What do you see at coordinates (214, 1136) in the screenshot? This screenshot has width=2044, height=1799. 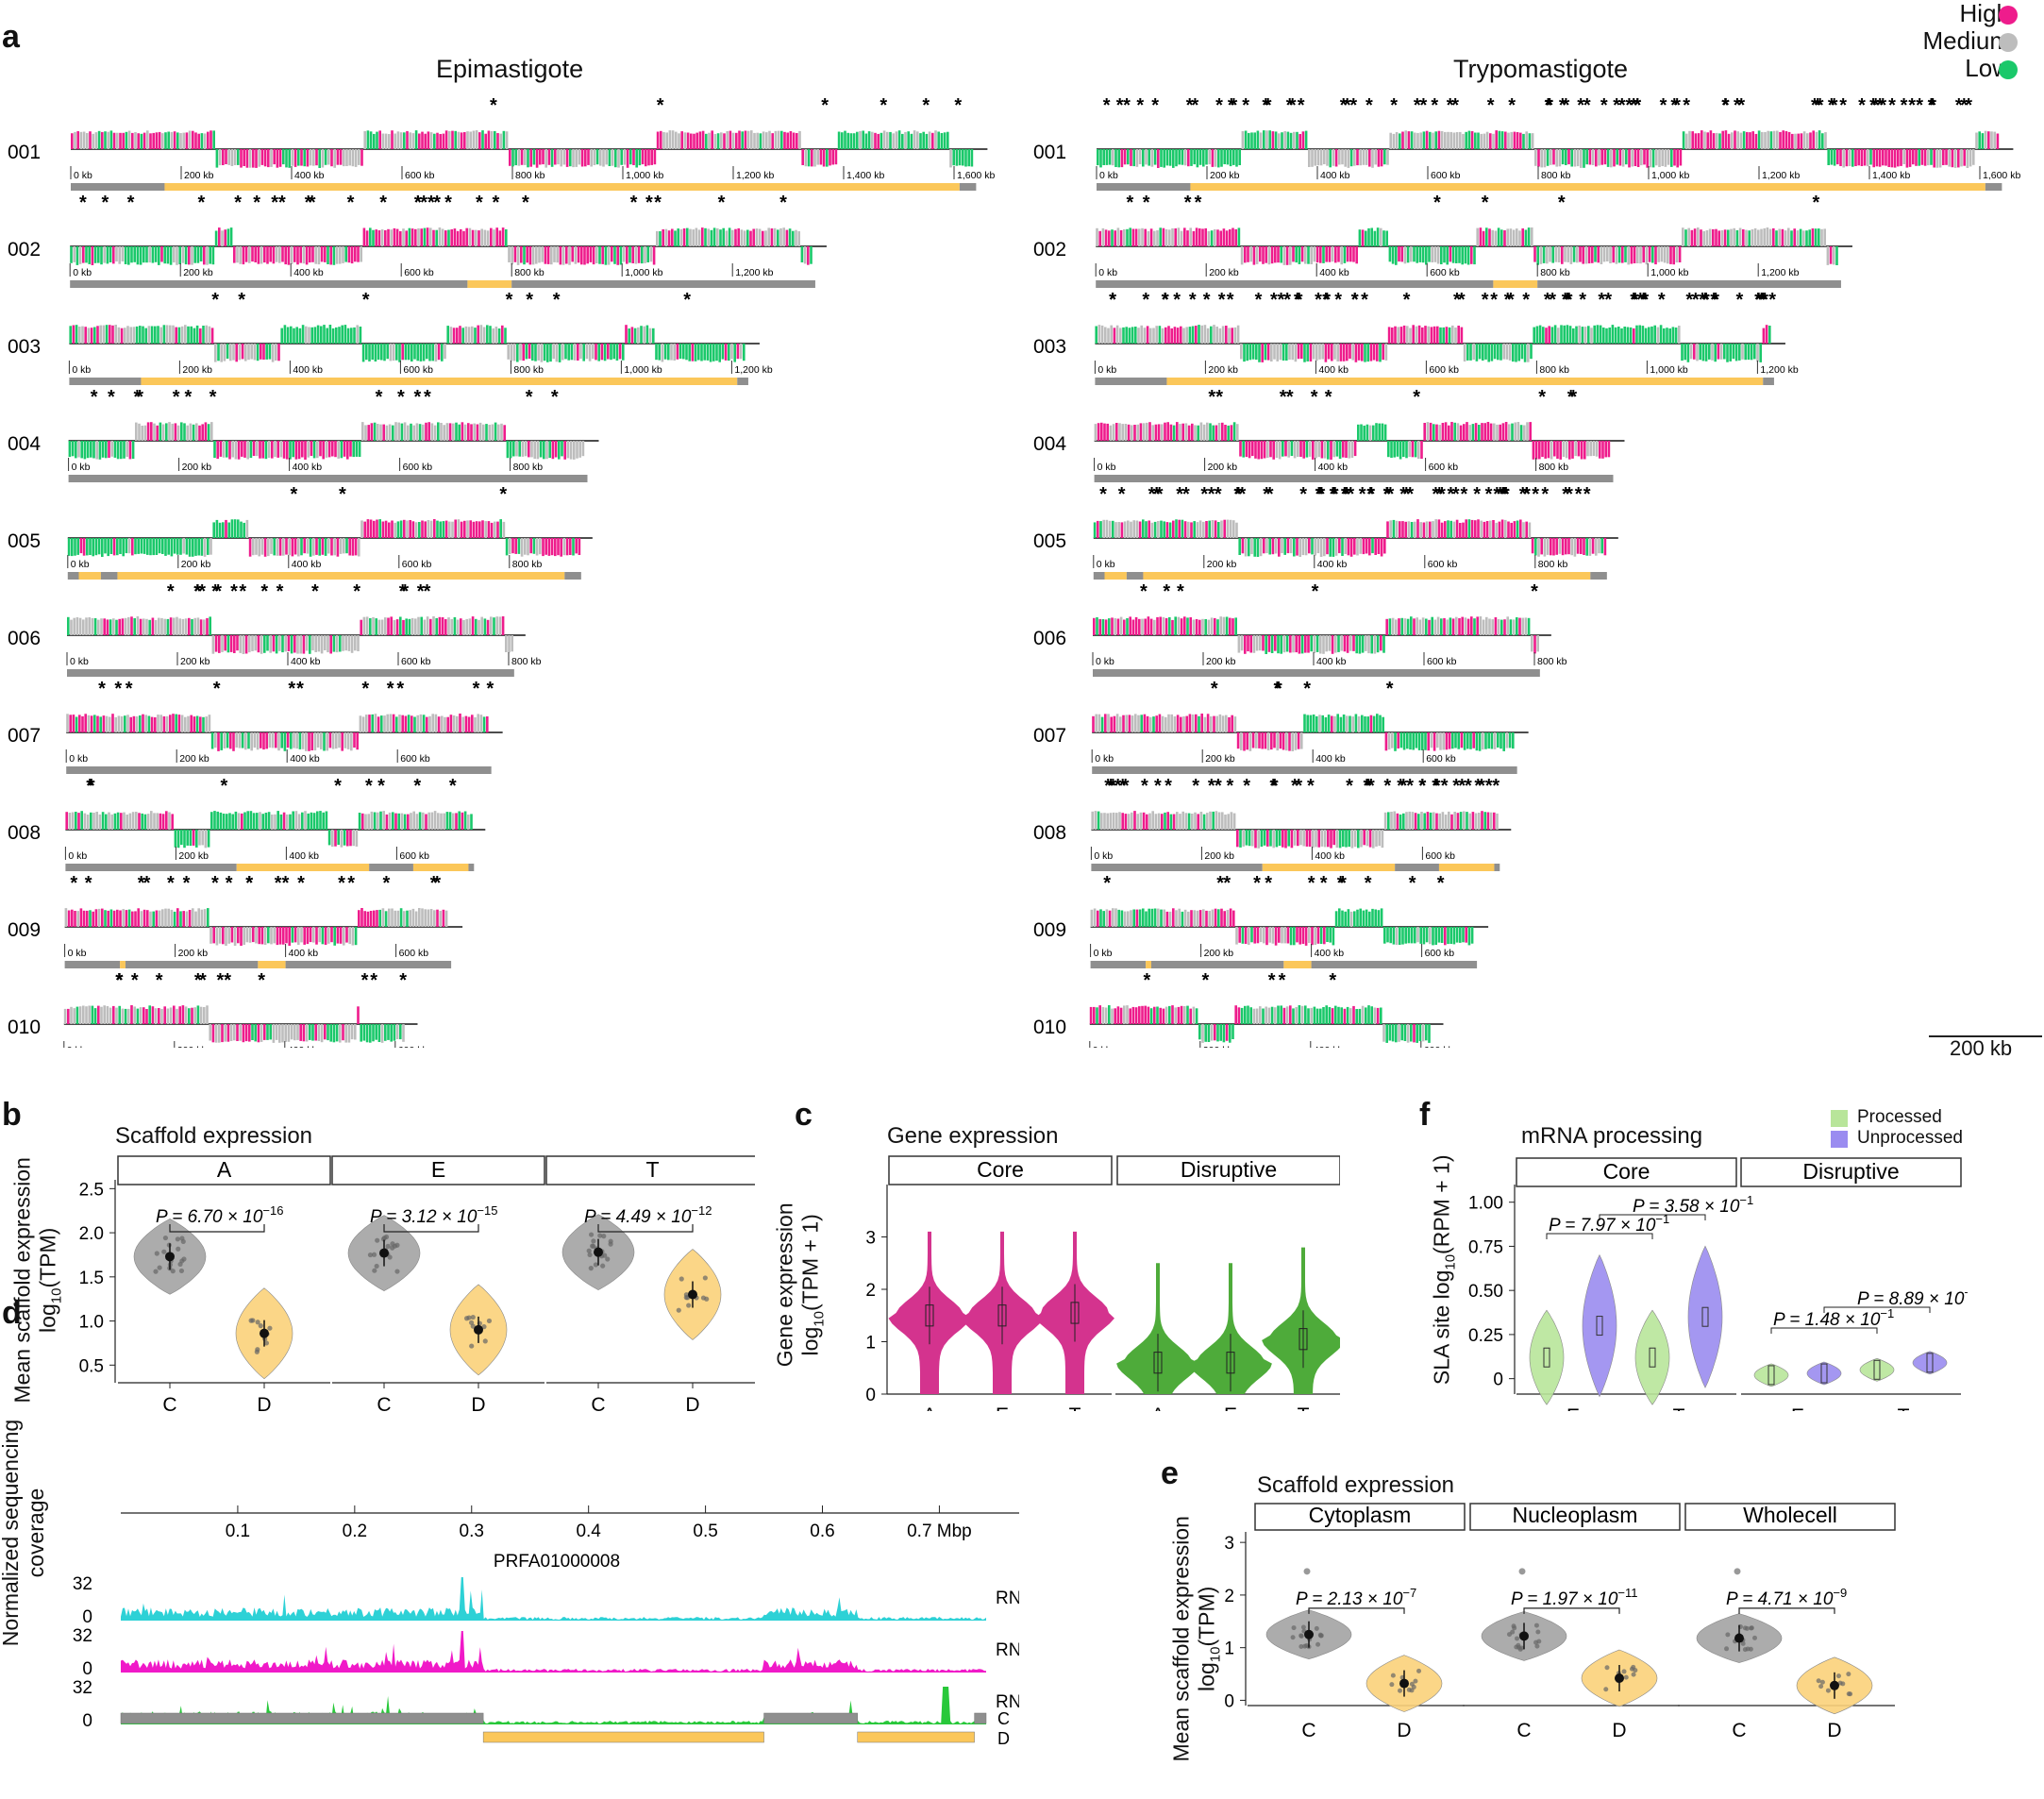 I see `panel-b-title: Scaffold expression` at bounding box center [214, 1136].